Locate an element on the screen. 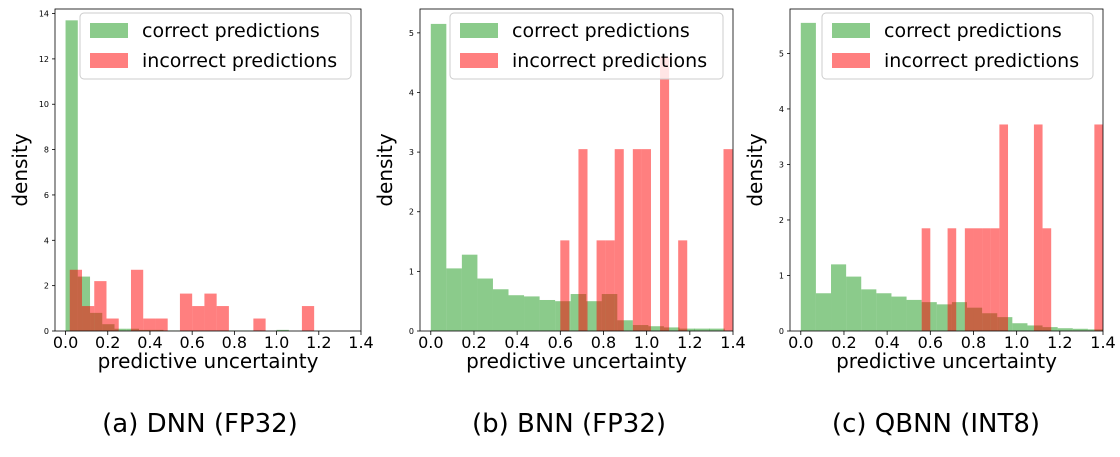 This screenshot has height=457, width=1120. x-tick-label: 0.0 is located at coordinates (65, 342).